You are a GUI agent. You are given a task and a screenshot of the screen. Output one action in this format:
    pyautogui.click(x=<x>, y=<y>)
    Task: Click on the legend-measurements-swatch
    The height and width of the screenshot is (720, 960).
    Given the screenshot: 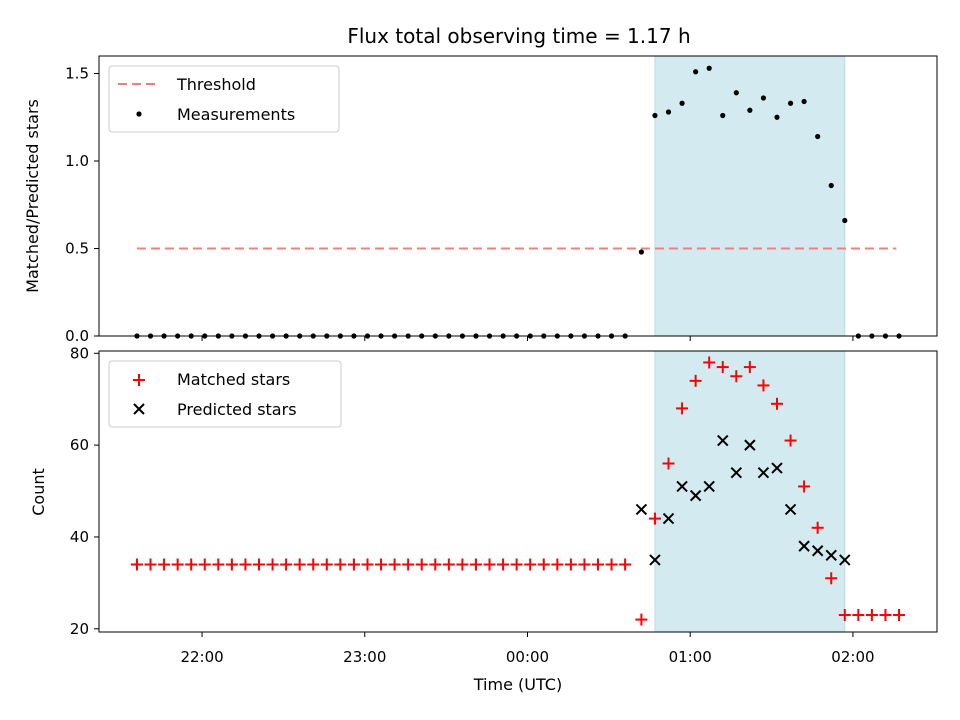 What is the action you would take?
    pyautogui.click(x=139, y=114)
    